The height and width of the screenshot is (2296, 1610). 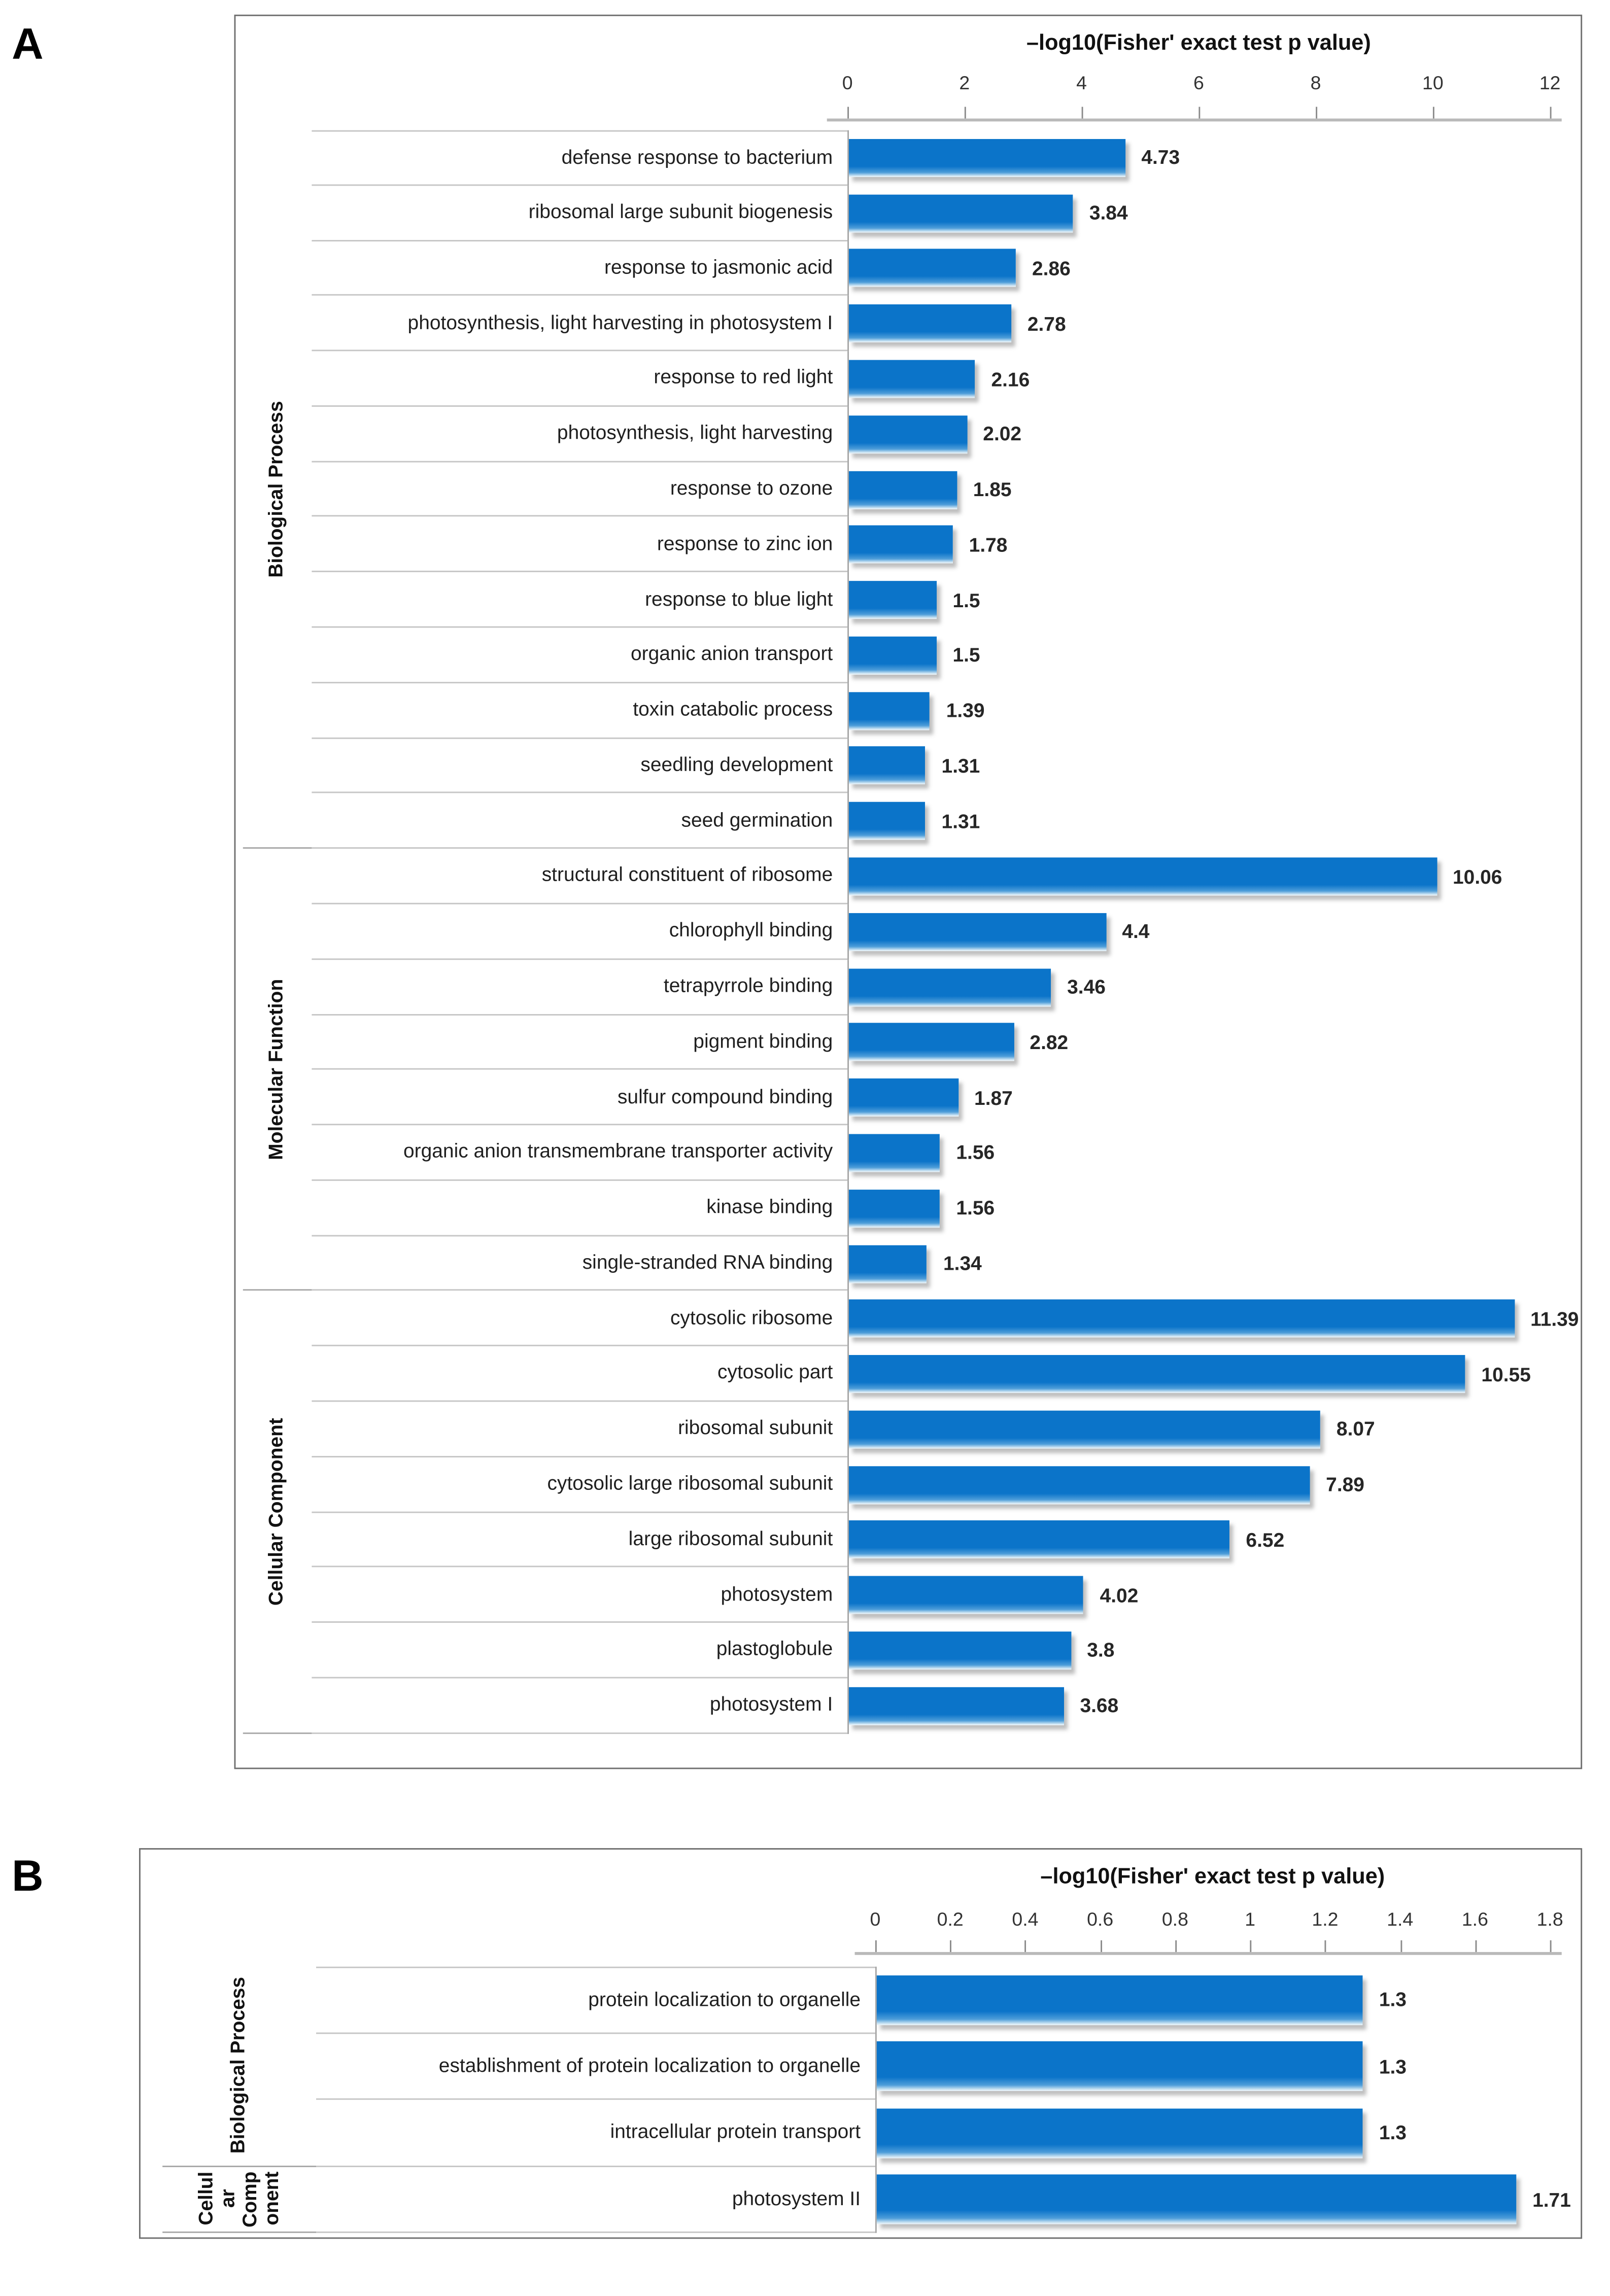 I want to click on bar-plot-cell: 1.3, so click(x=1213, y=2000).